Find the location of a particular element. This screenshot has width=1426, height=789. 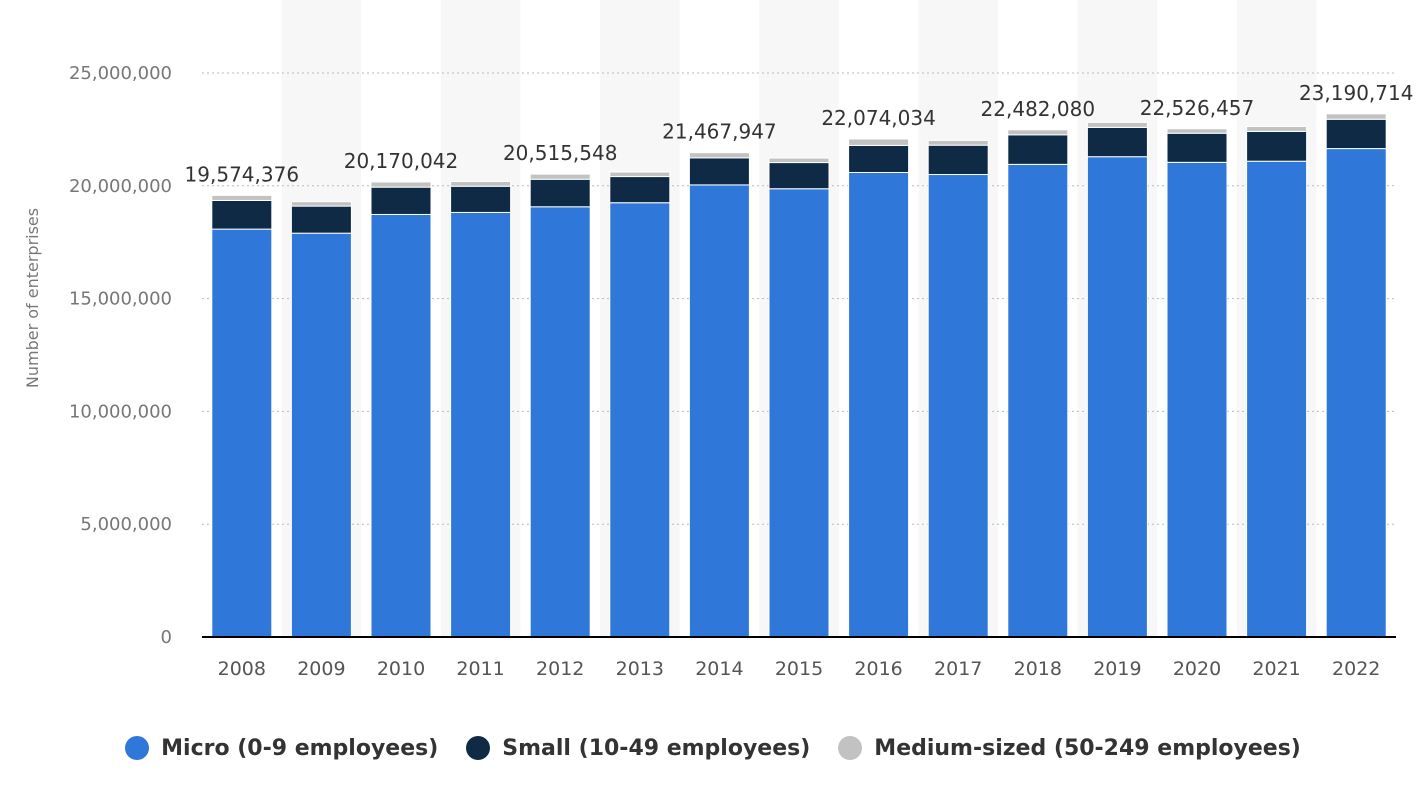

y-axis-title: Number of enterprises is located at coordinates (32, 298).